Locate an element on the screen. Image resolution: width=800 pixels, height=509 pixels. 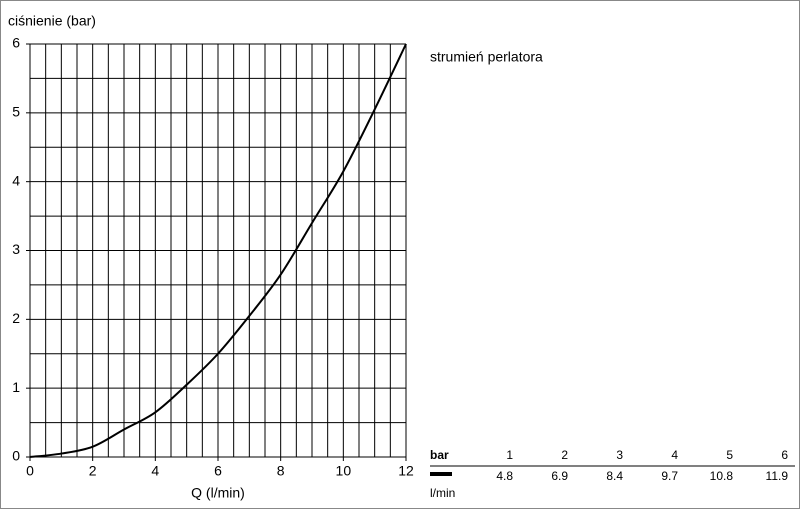
y-axis-label: ciśnienie (bar) is located at coordinates (52, 21).